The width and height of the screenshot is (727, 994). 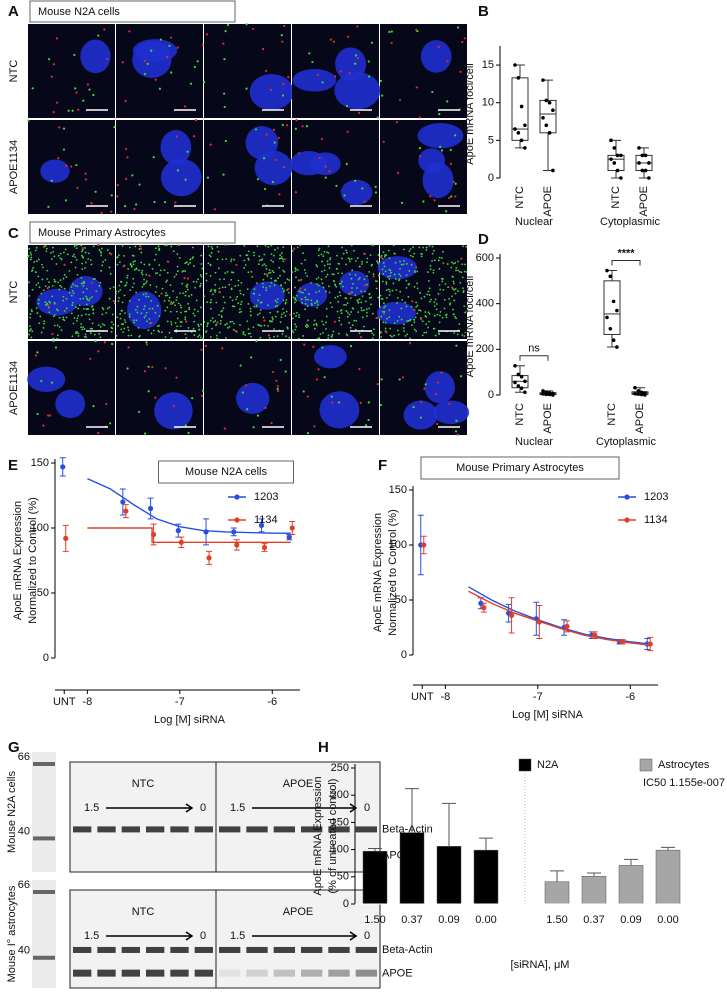 I want to click on fit-line, so click(x=558, y=615).